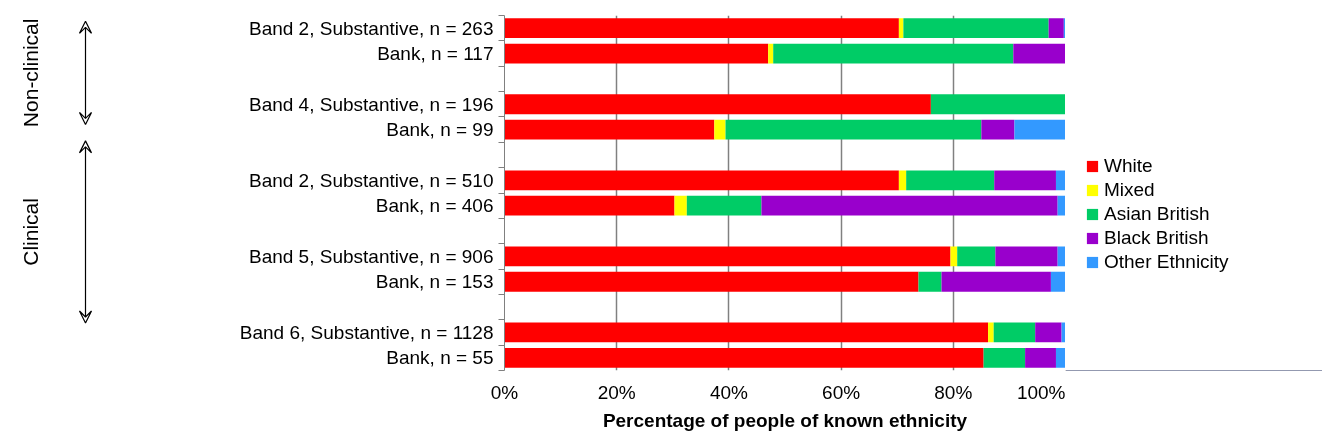  What do you see at coordinates (371, 256) in the screenshot?
I see `y-tick-label: Band 5, Substantive, n = 906` at bounding box center [371, 256].